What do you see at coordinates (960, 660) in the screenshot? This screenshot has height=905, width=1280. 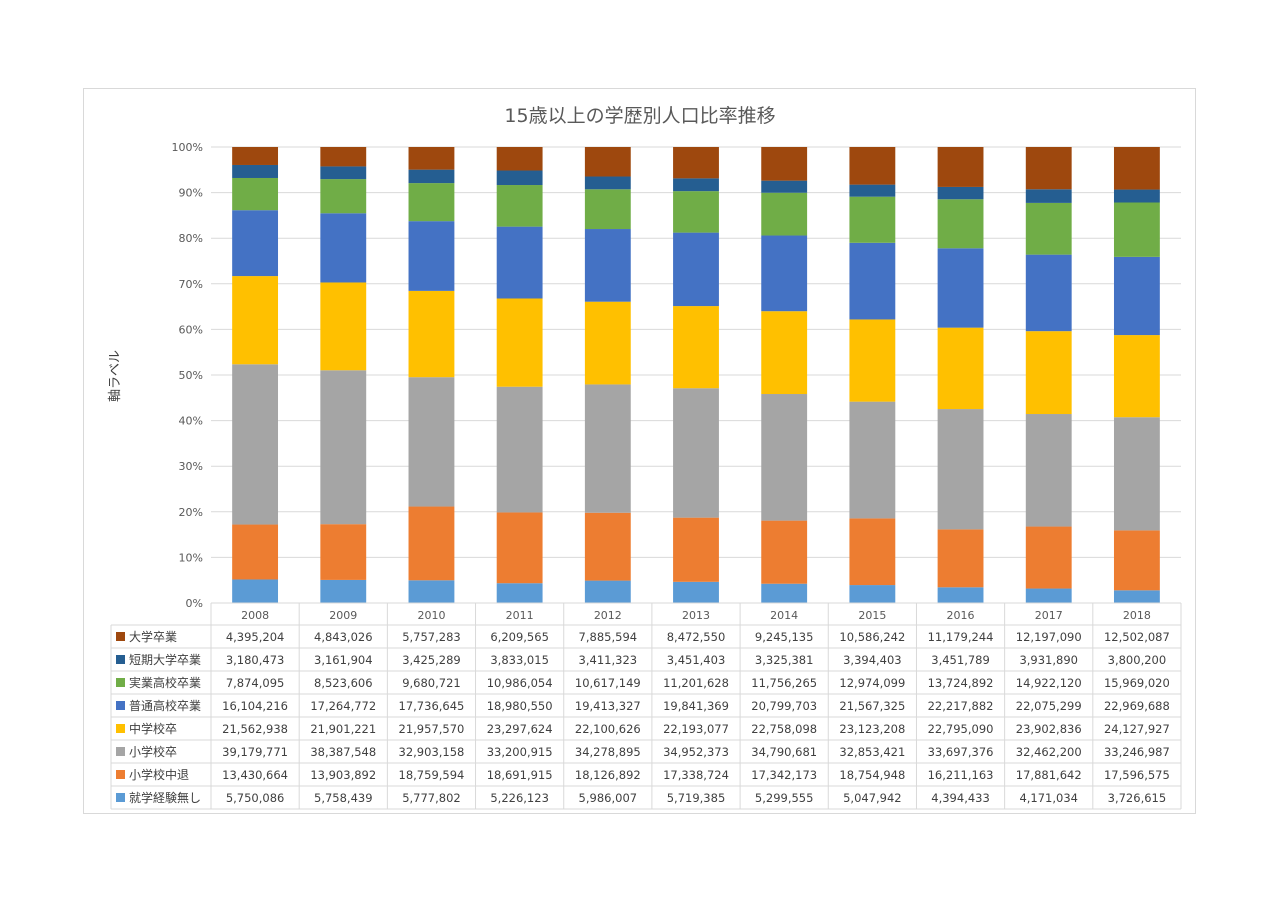 I see `table-cell: 3,451,789` at bounding box center [960, 660].